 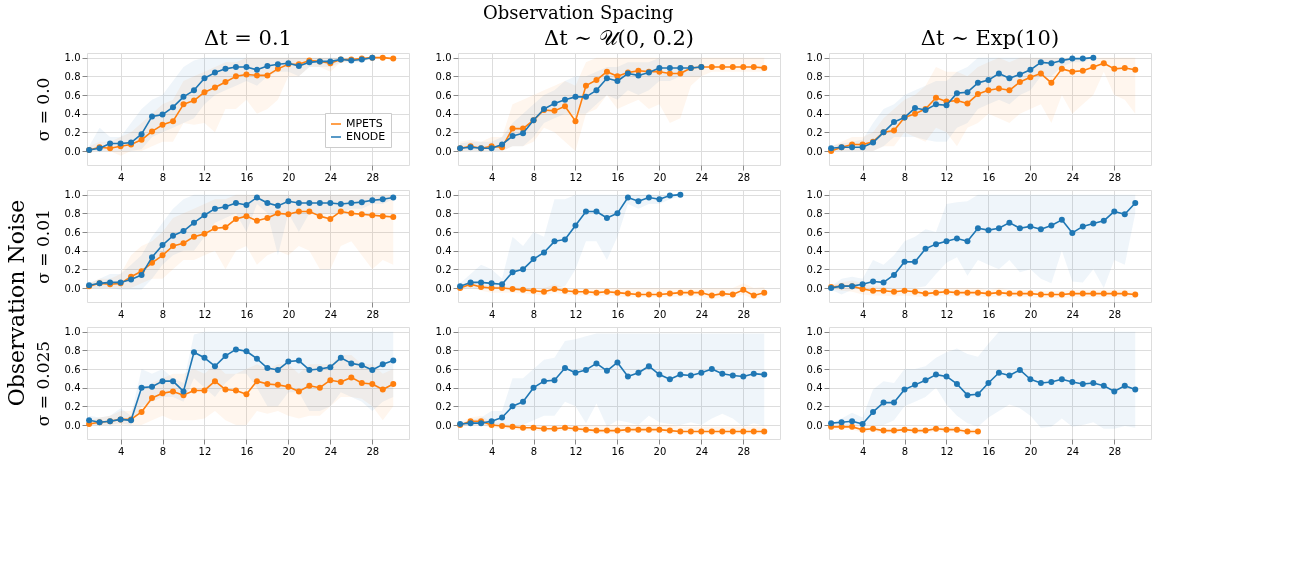 What do you see at coordinates (578, 13) in the screenshot?
I see `text: Observation Spacing` at bounding box center [578, 13].